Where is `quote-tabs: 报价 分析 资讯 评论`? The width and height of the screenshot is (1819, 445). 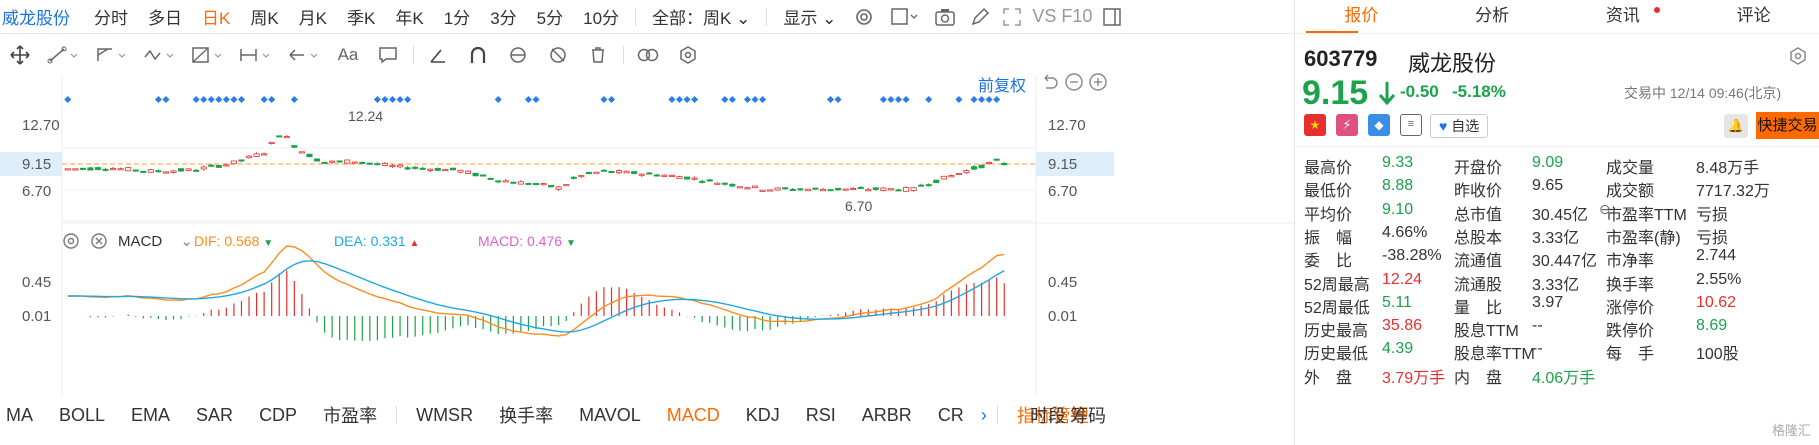 quote-tabs: 报价 分析 资讯 评论 is located at coordinates (1557, 17).